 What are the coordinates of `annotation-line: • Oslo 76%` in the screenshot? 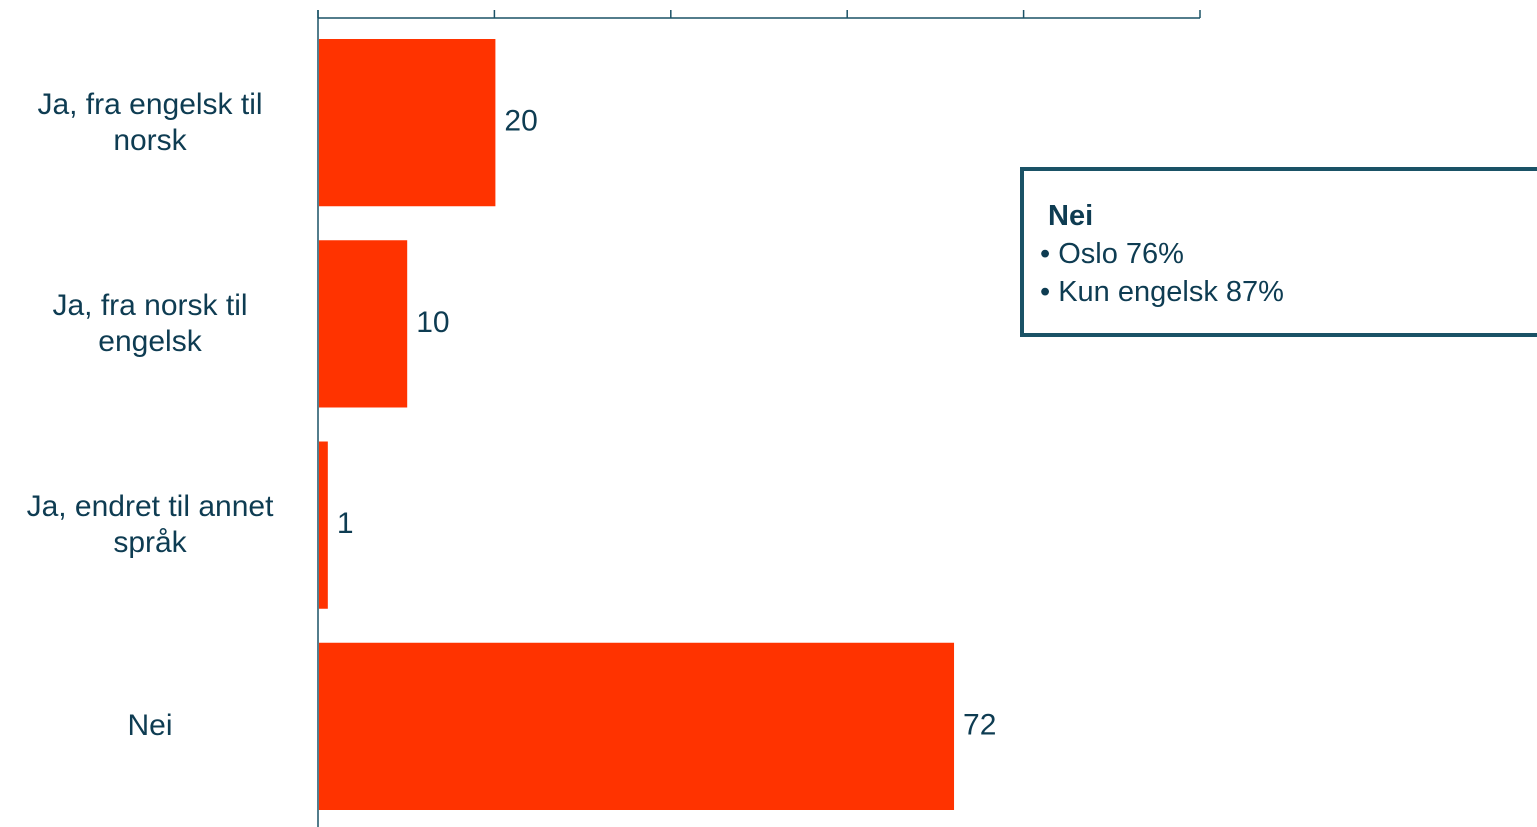 It's located at (1112, 254).